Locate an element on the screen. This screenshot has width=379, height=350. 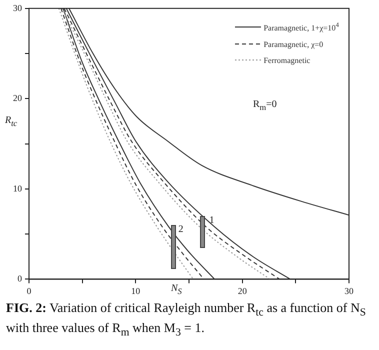
legend-label: Paramagnetic, 1+χ=10$^{4}$ is located at coordinates (301, 27).